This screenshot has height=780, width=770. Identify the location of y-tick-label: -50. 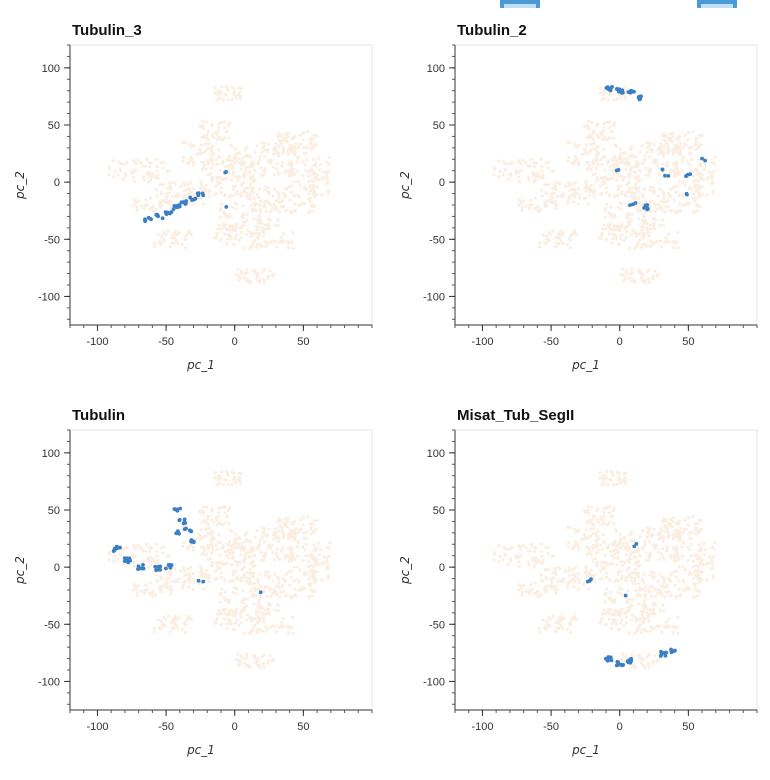
(437, 625).